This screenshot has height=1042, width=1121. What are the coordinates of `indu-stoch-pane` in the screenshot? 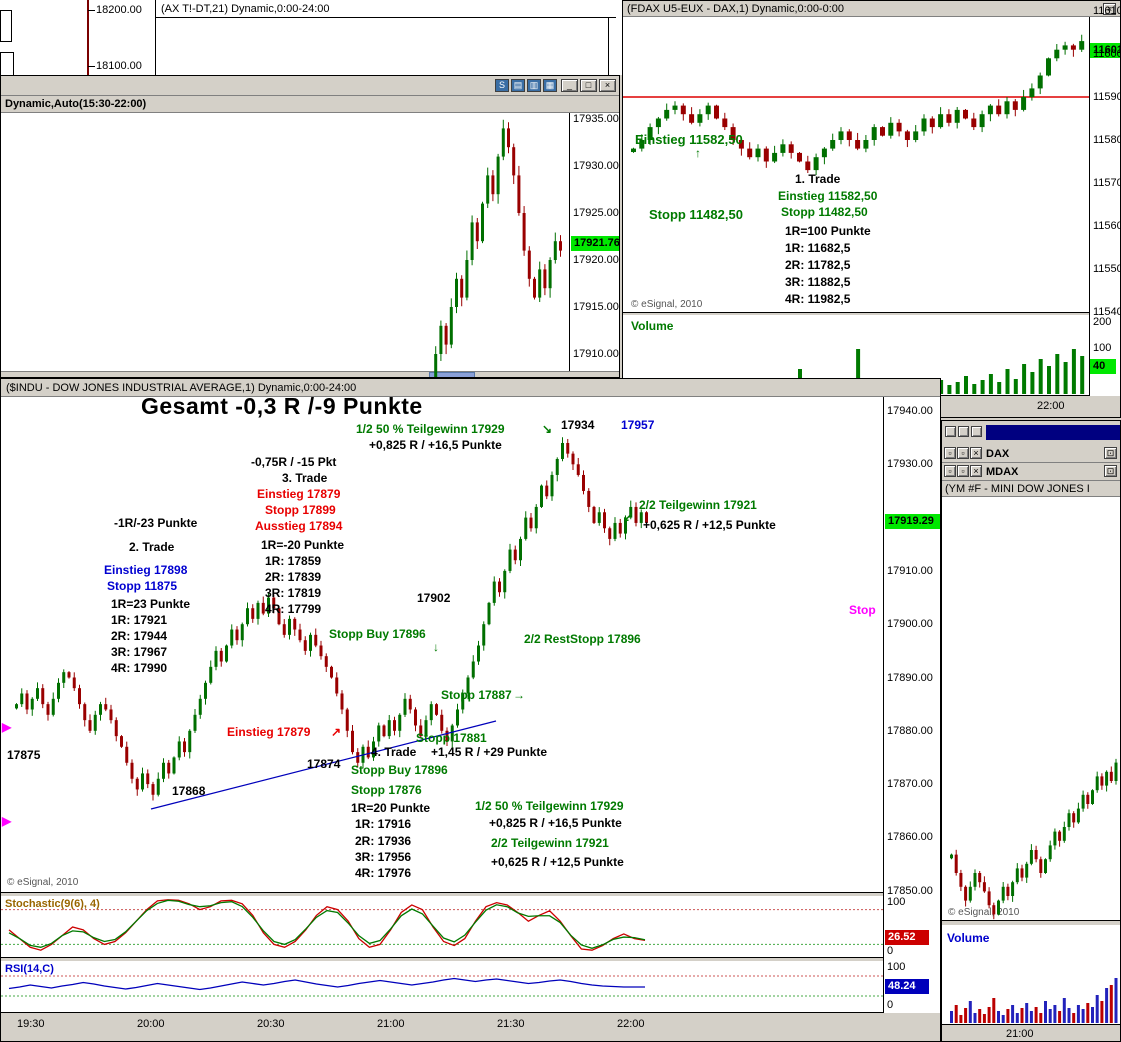 It's located at (442, 927).